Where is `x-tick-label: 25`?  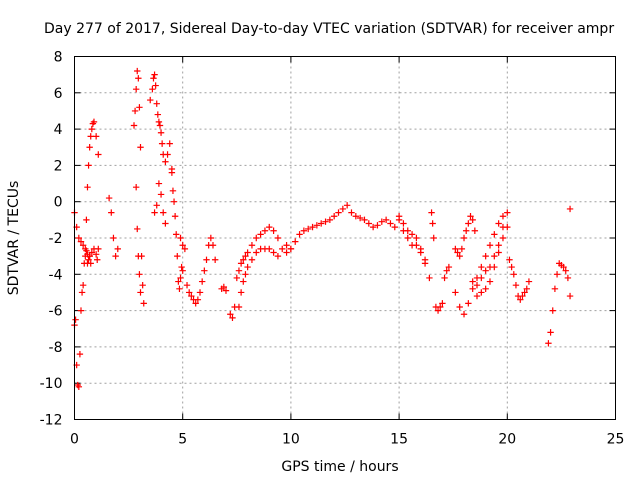 x-tick-label: 25 is located at coordinates (616, 440).